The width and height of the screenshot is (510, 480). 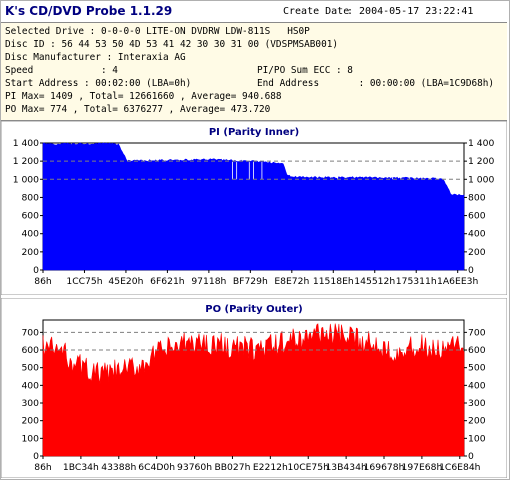 What do you see at coordinates (254, 132) in the screenshot?
I see `chart-title: PI (Parity Inner)` at bounding box center [254, 132].